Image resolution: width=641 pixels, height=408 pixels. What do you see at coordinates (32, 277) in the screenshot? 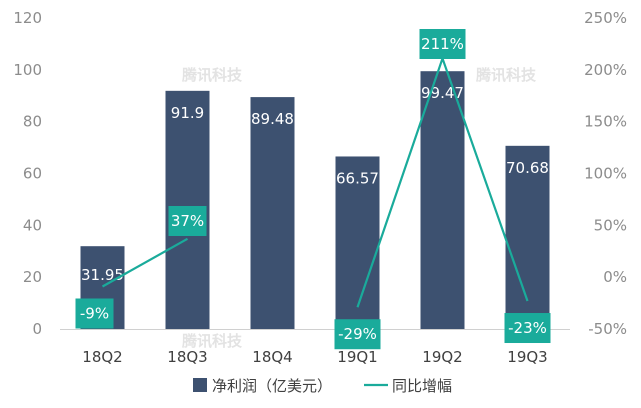
I see `y-left-tick-label: 20` at bounding box center [32, 277].